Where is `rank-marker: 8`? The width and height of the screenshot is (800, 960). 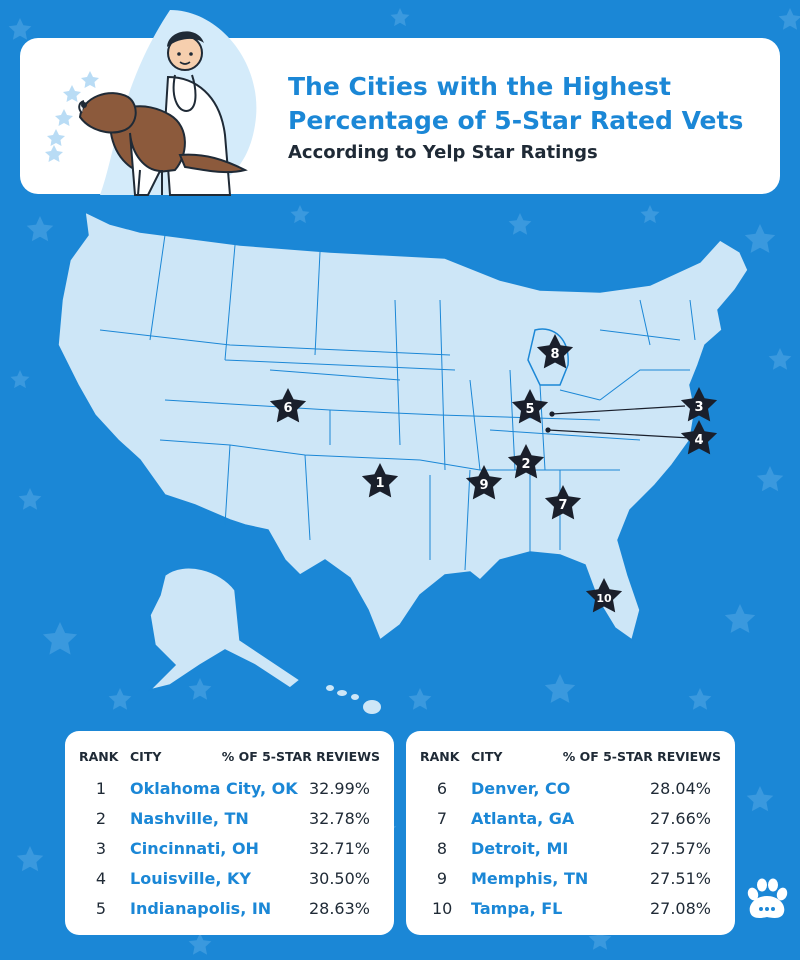
rank-marker: 8 is located at coordinates (555, 351).